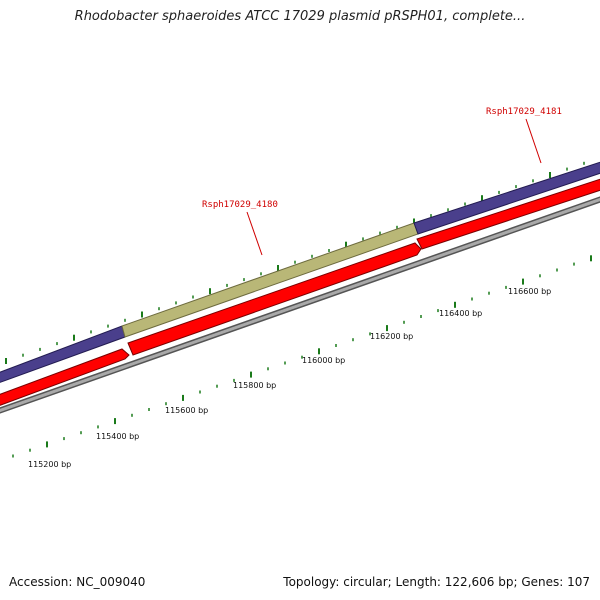  Describe the element at coordinates (460, 313) in the screenshot. I see `tick-label-116400: 116400 bp` at that location.